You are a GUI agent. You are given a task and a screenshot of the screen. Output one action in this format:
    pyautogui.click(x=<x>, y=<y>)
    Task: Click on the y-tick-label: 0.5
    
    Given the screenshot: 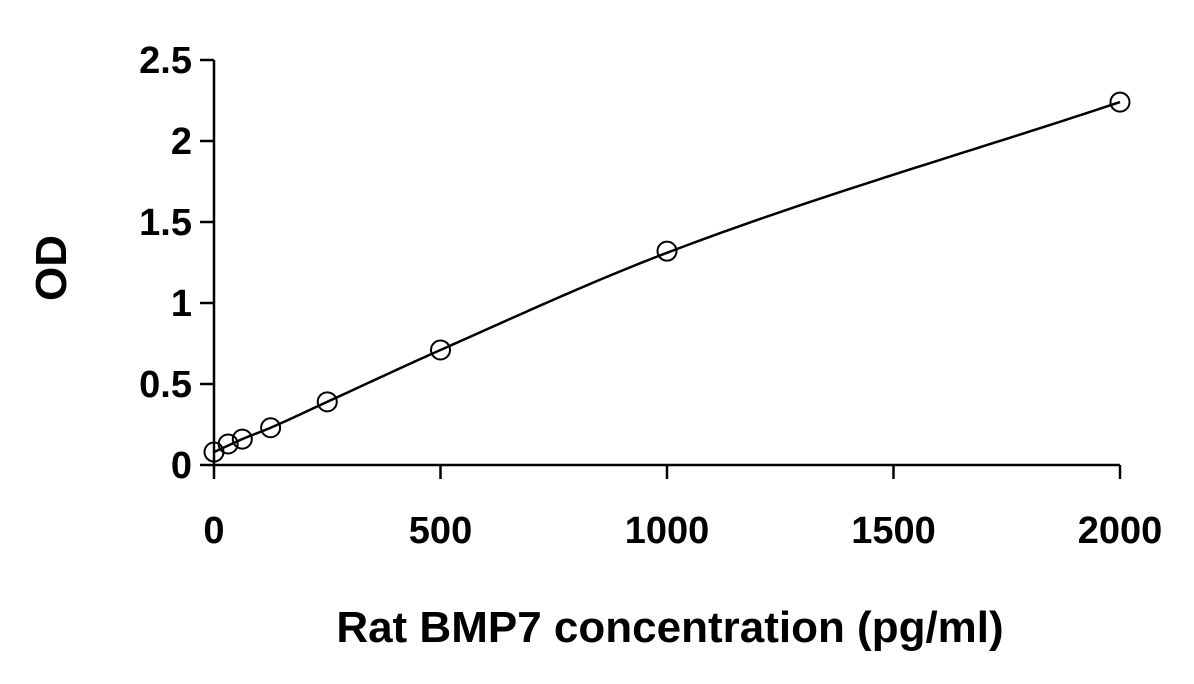 What is the action you would take?
    pyautogui.click(x=165, y=385)
    